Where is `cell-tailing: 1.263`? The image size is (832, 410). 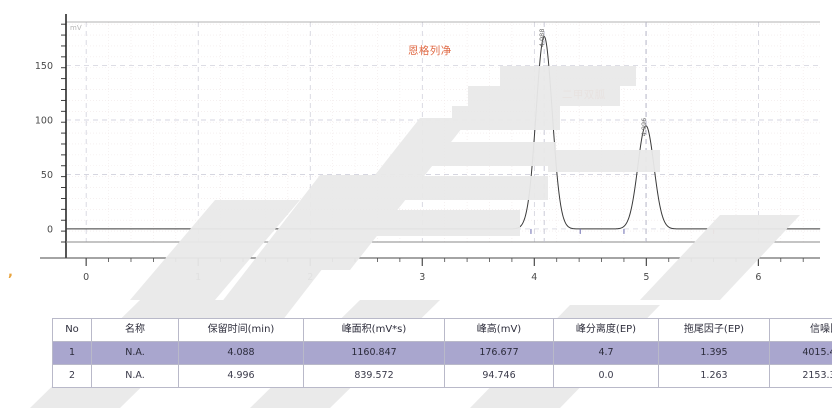
cell-tailing: 1.263 is located at coordinates (714, 376).